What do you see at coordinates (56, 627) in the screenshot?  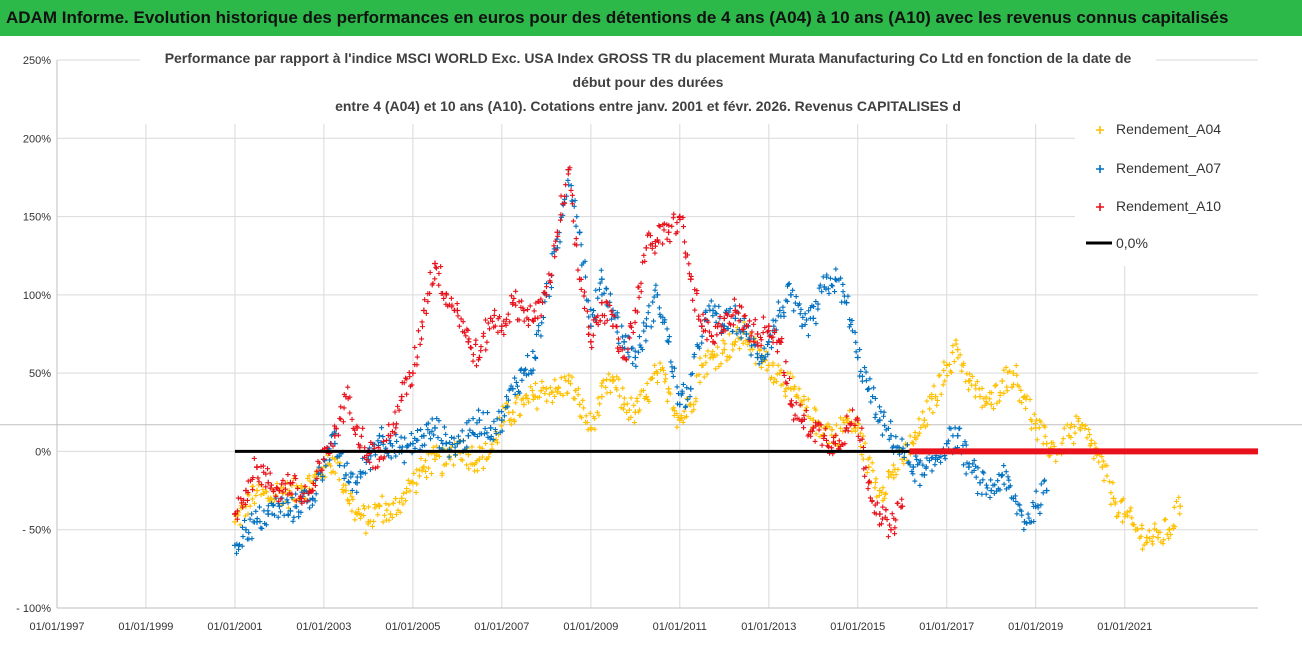 I see `x-tick-label: 01/01/1997` at bounding box center [56, 627].